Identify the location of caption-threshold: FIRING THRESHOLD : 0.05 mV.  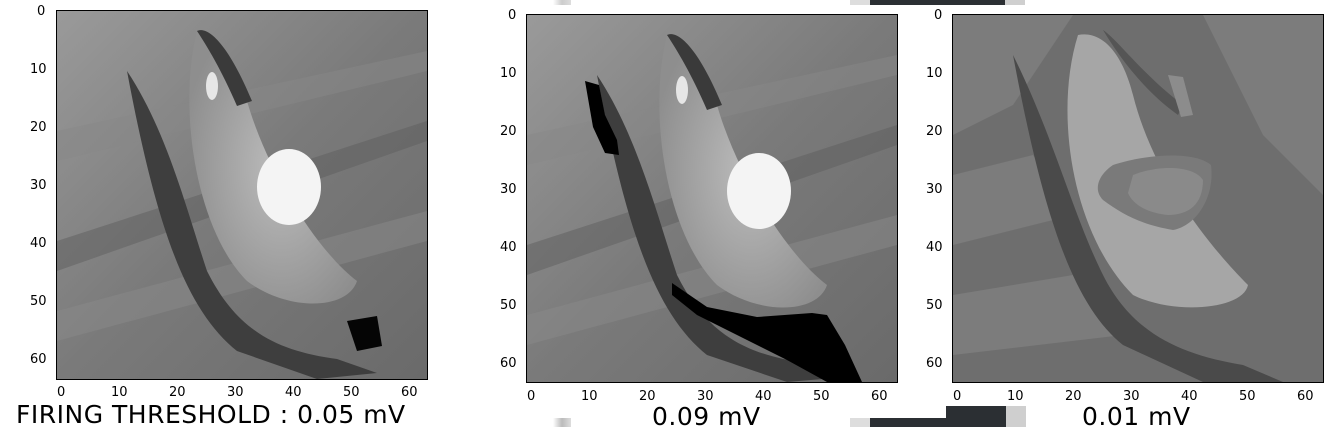
(211, 414).